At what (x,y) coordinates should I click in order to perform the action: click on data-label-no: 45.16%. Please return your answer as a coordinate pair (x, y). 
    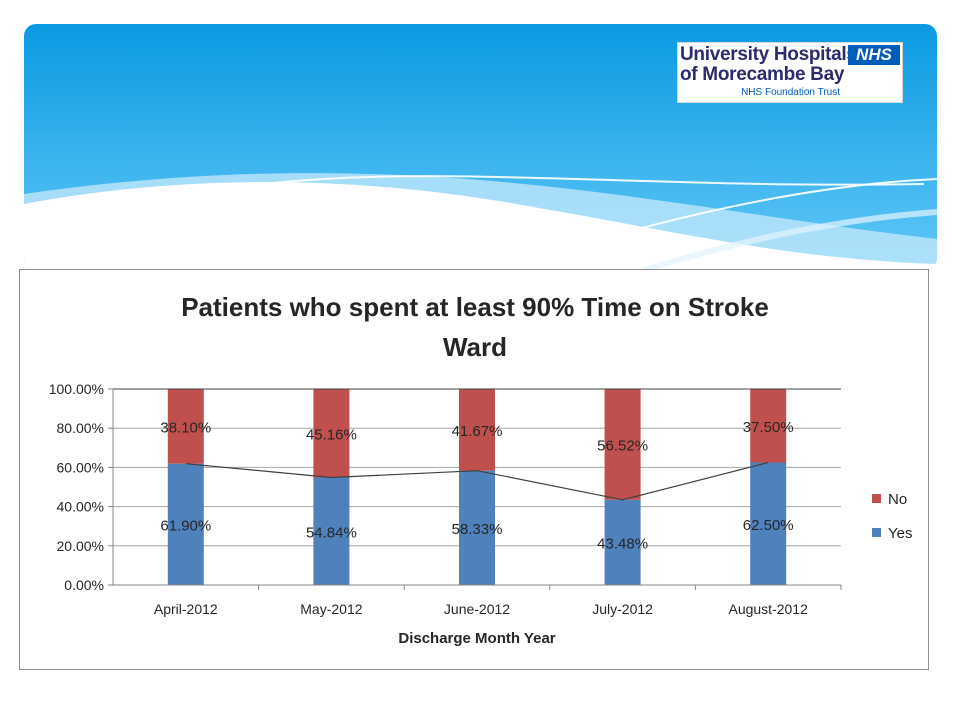
    Looking at the image, I should click on (331, 434).